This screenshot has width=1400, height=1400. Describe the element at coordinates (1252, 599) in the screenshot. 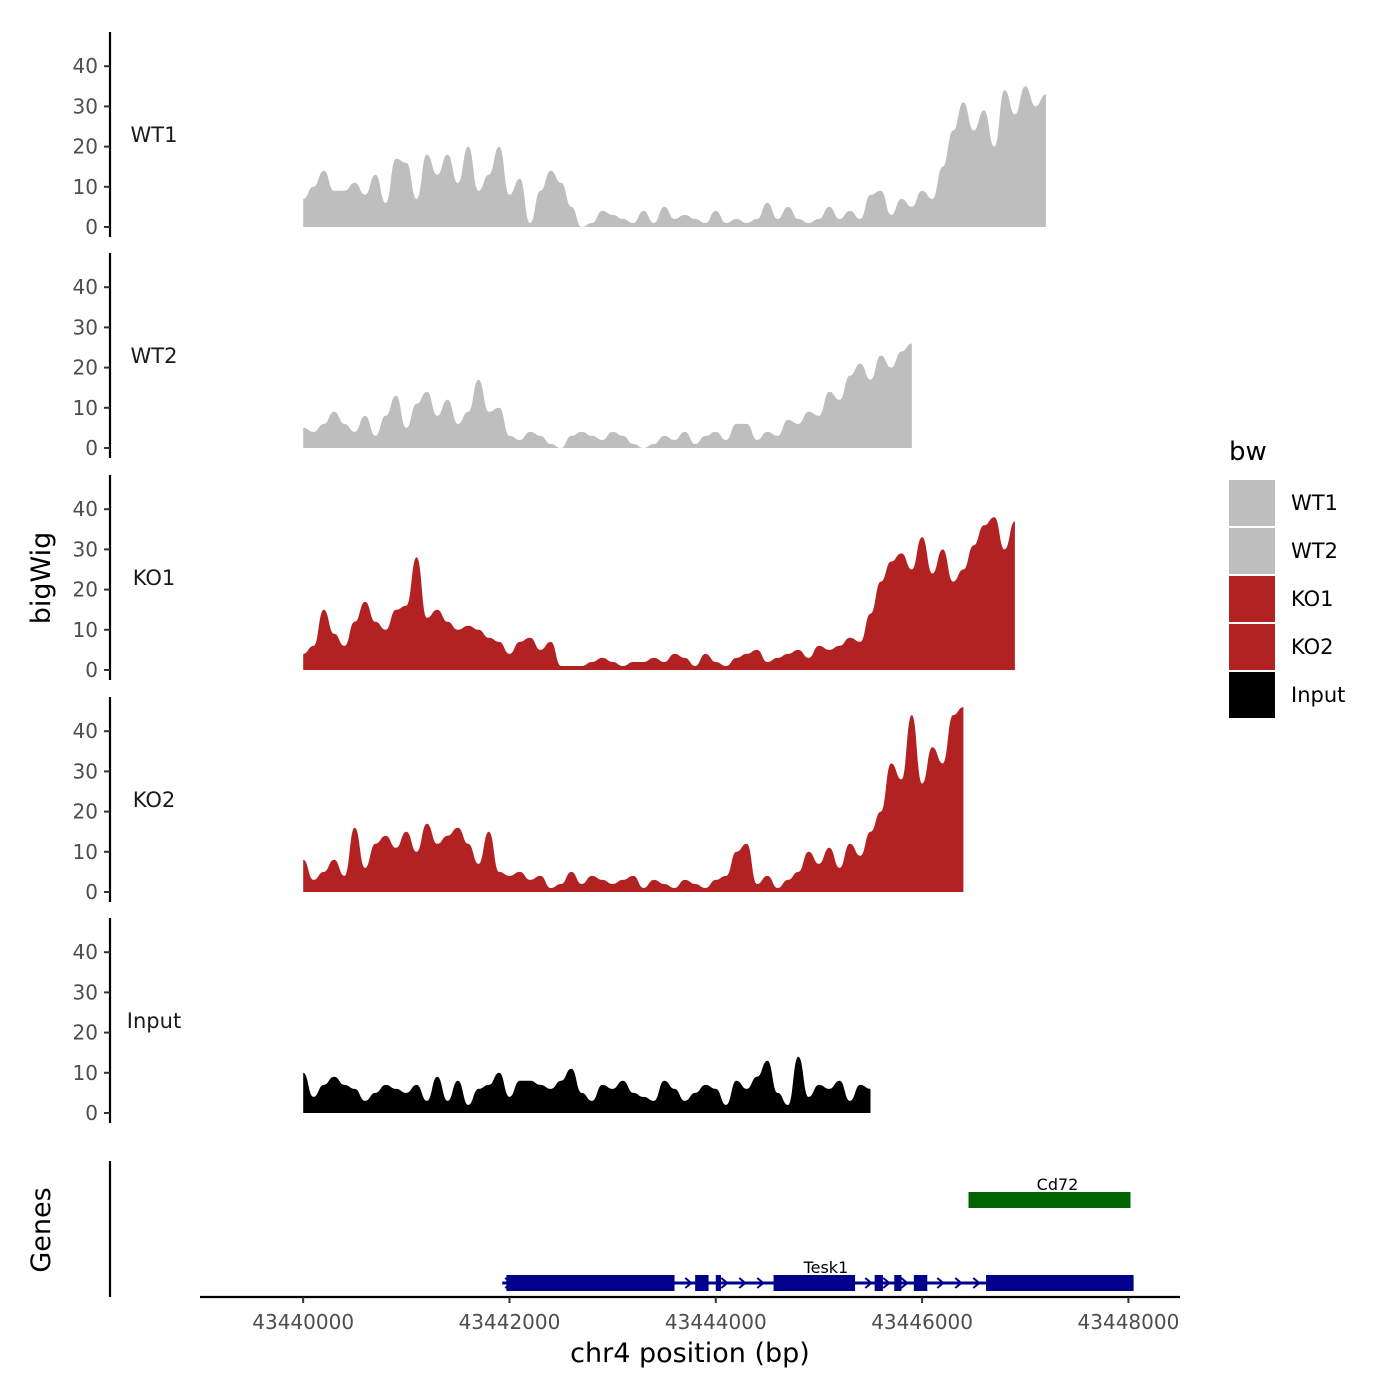

I see `legend-swatch-ko1` at that location.